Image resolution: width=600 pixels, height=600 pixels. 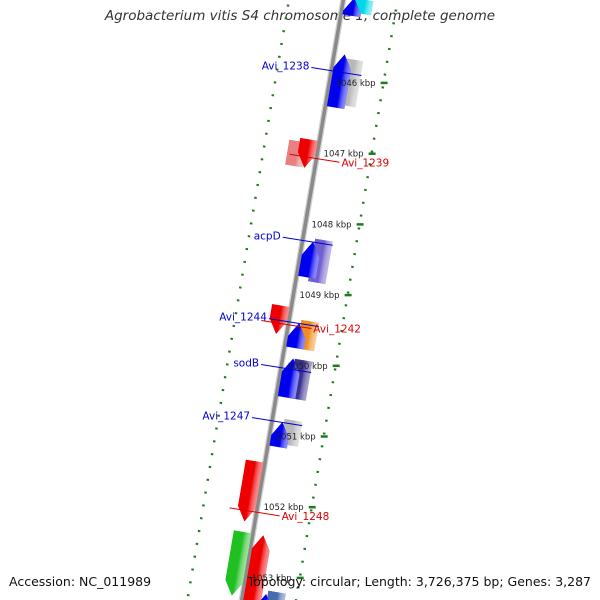 What do you see at coordinates (366, 163) in the screenshot?
I see `gene-label-avi1239: Avi_1239` at bounding box center [366, 163].